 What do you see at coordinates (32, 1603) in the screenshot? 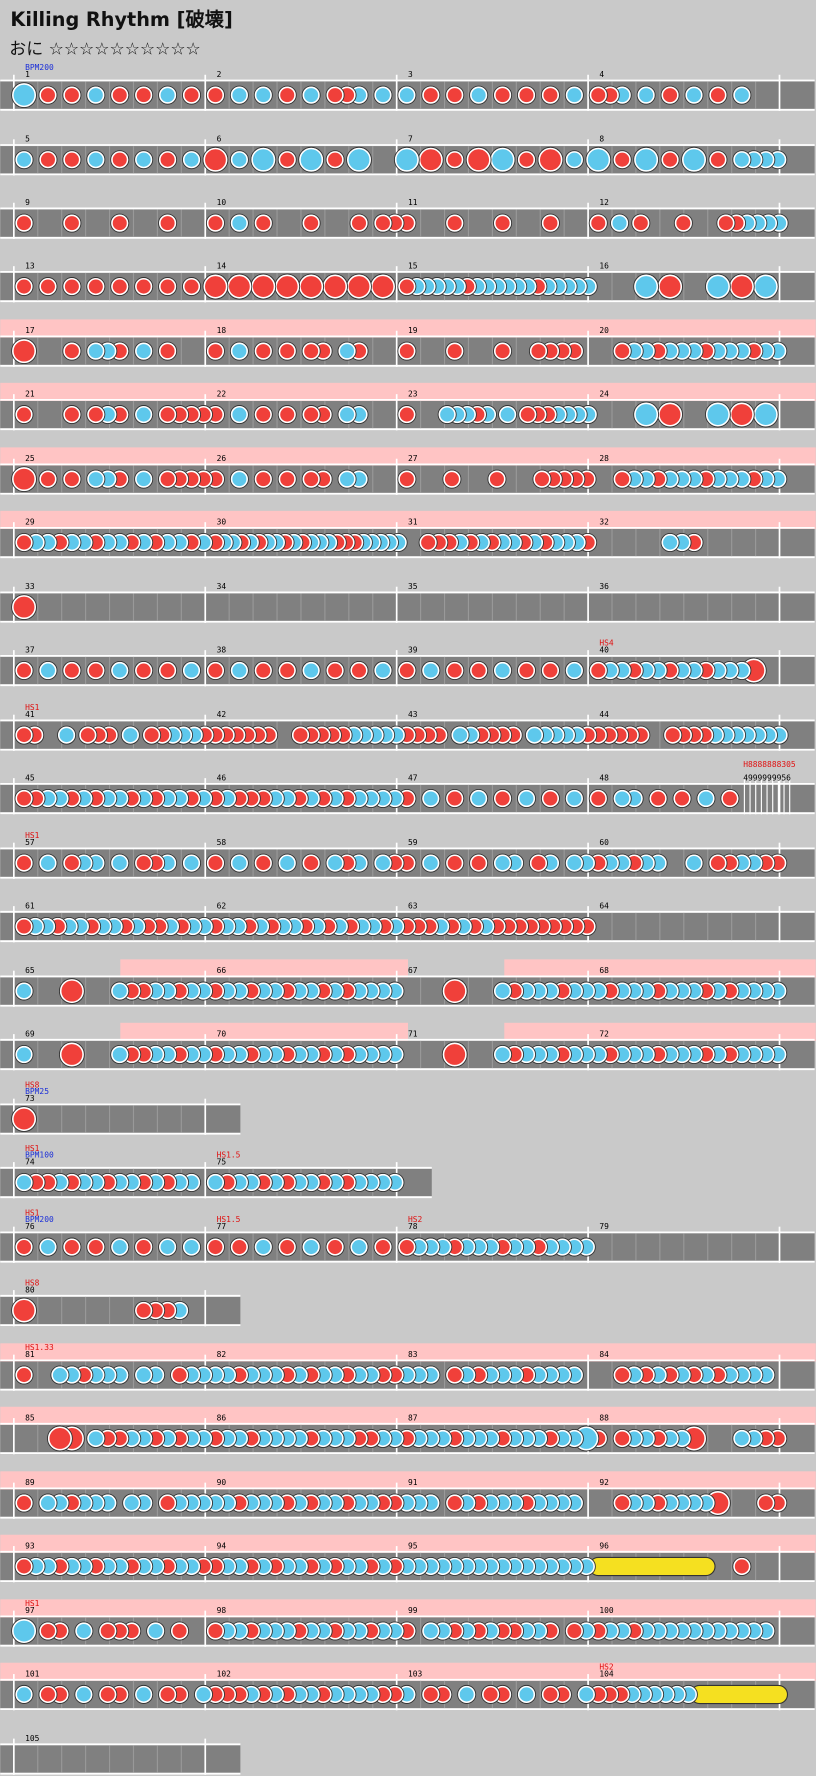
I see `scroll-label: HS1` at bounding box center [32, 1603].